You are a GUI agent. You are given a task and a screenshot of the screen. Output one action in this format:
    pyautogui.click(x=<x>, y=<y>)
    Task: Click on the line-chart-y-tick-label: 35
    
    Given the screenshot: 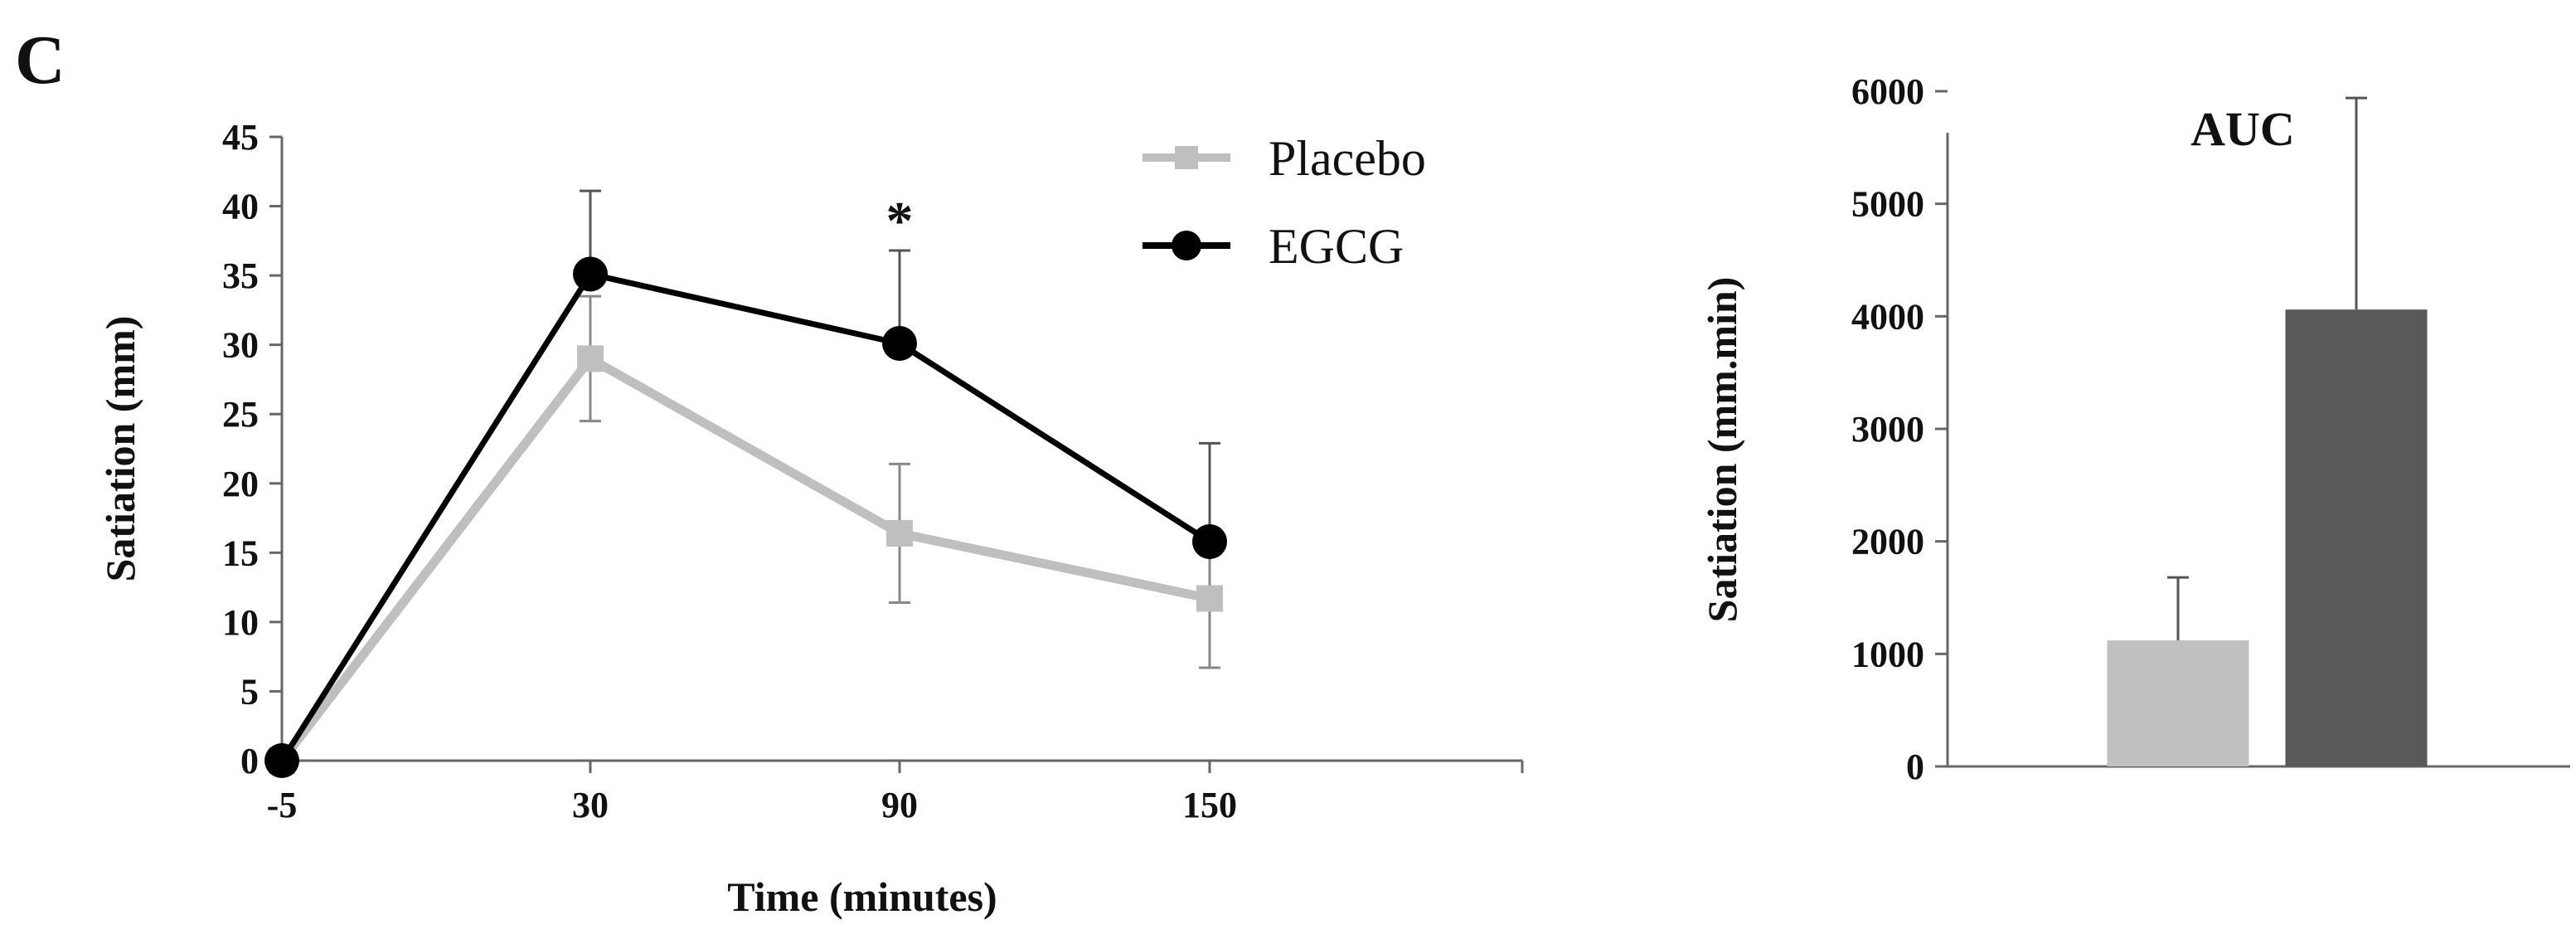 What is the action you would take?
    pyautogui.click(x=240, y=275)
    